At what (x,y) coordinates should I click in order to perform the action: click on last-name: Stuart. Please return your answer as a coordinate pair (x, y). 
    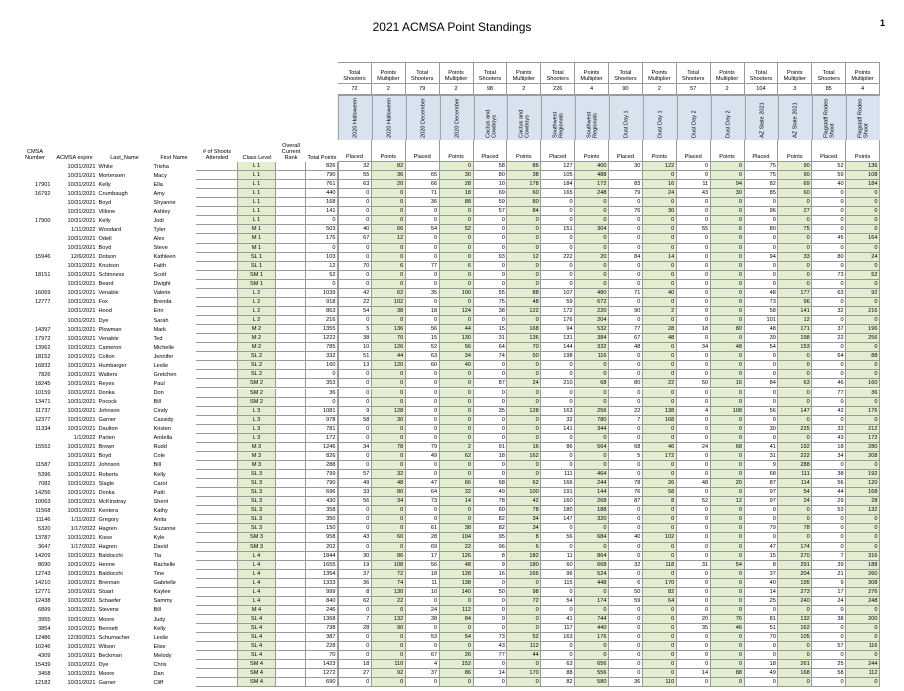
    Looking at the image, I should click on (106, 592).